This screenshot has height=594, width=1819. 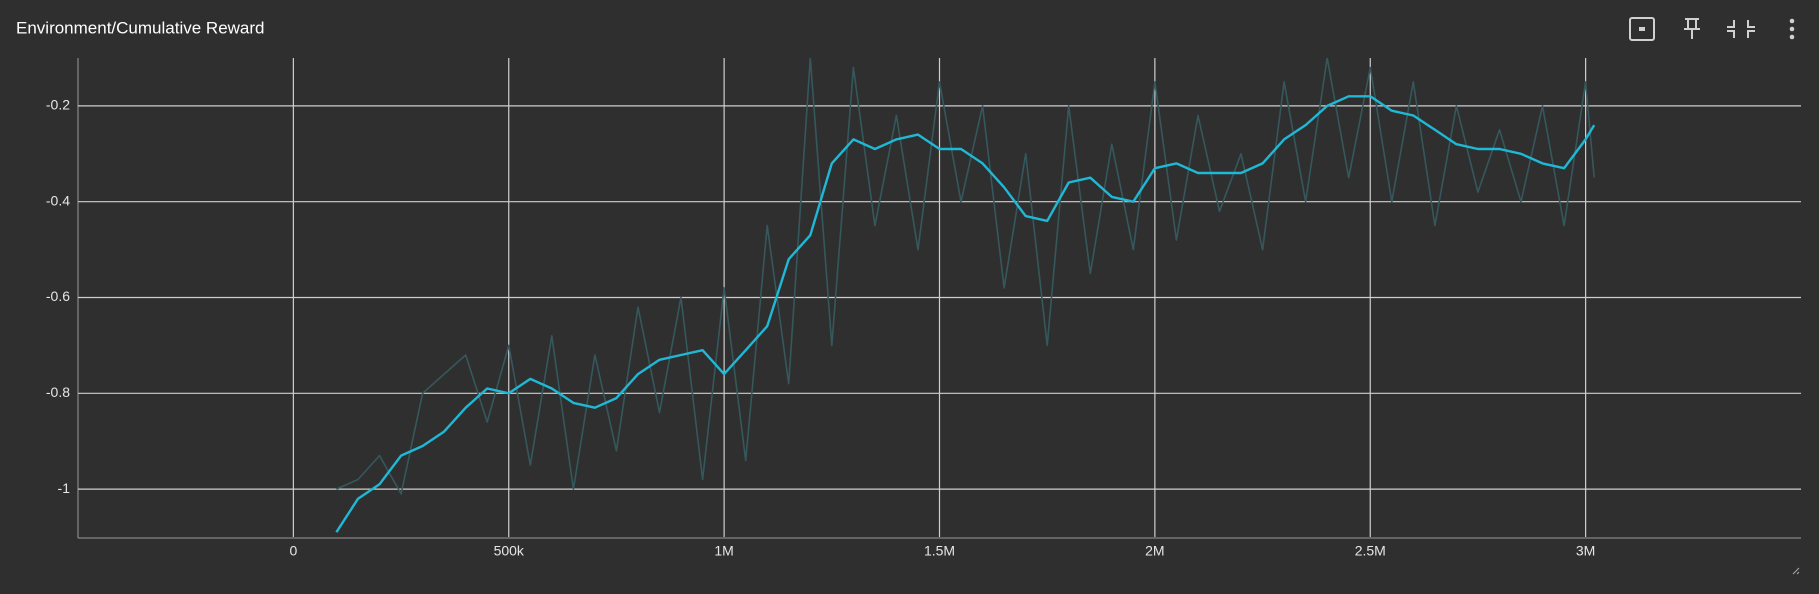 What do you see at coordinates (64, 488) in the screenshot?
I see `y-tick-label: -1` at bounding box center [64, 488].